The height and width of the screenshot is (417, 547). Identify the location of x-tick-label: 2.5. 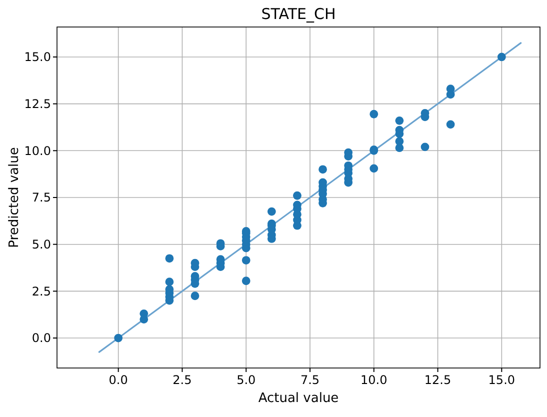
(182, 380).